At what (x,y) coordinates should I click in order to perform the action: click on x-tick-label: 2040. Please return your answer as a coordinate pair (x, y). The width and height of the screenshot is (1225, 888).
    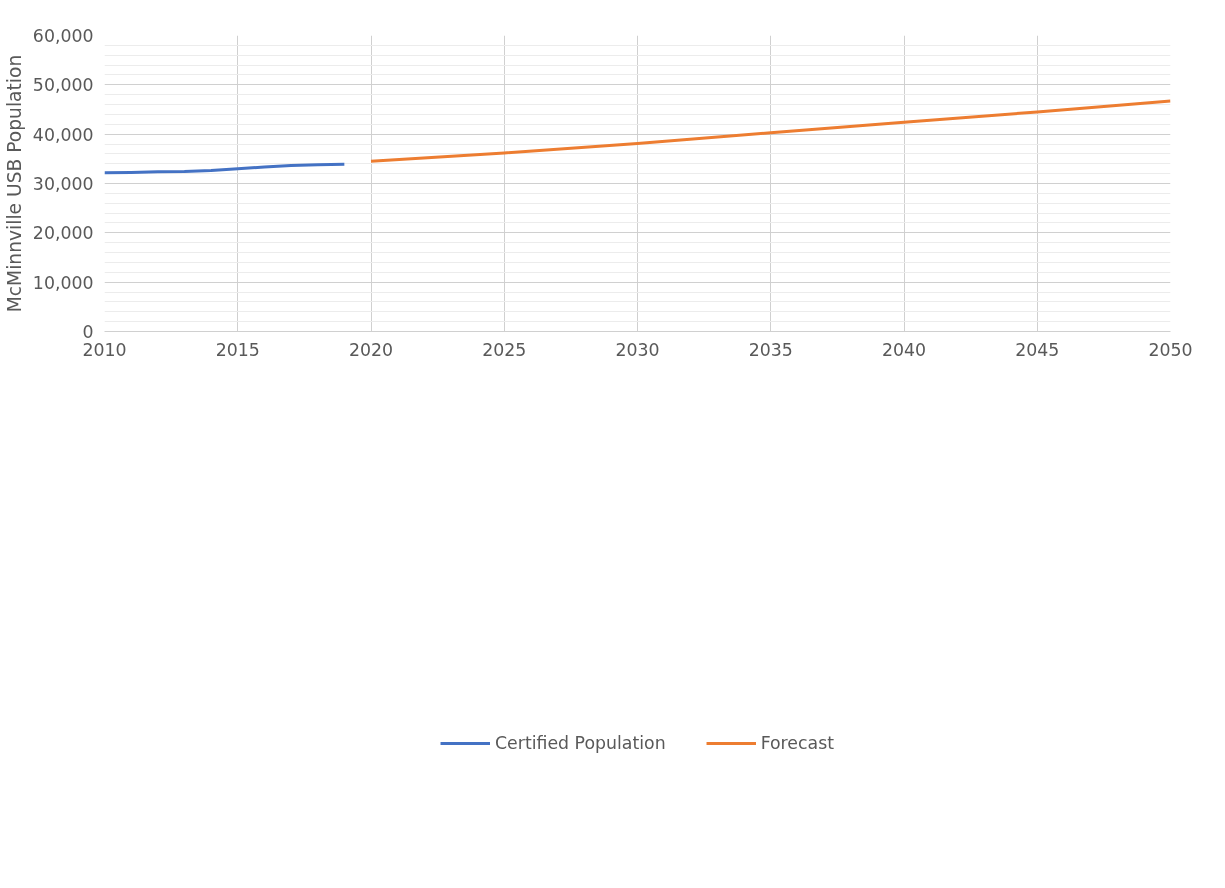
    Looking at the image, I should click on (904, 349).